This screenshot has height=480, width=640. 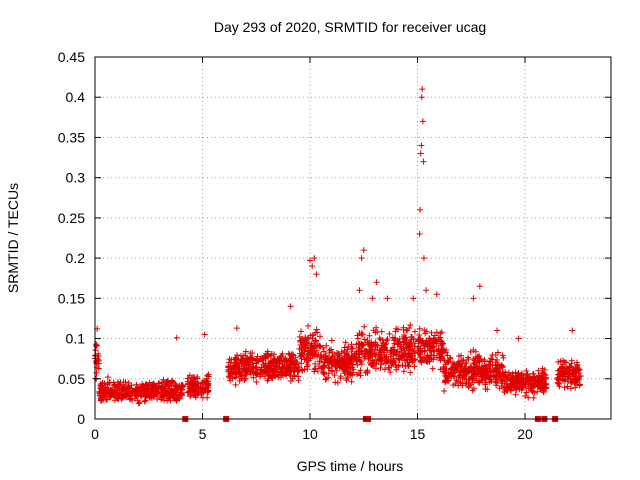 I want to click on x-tick-label: 5, so click(x=203, y=434).